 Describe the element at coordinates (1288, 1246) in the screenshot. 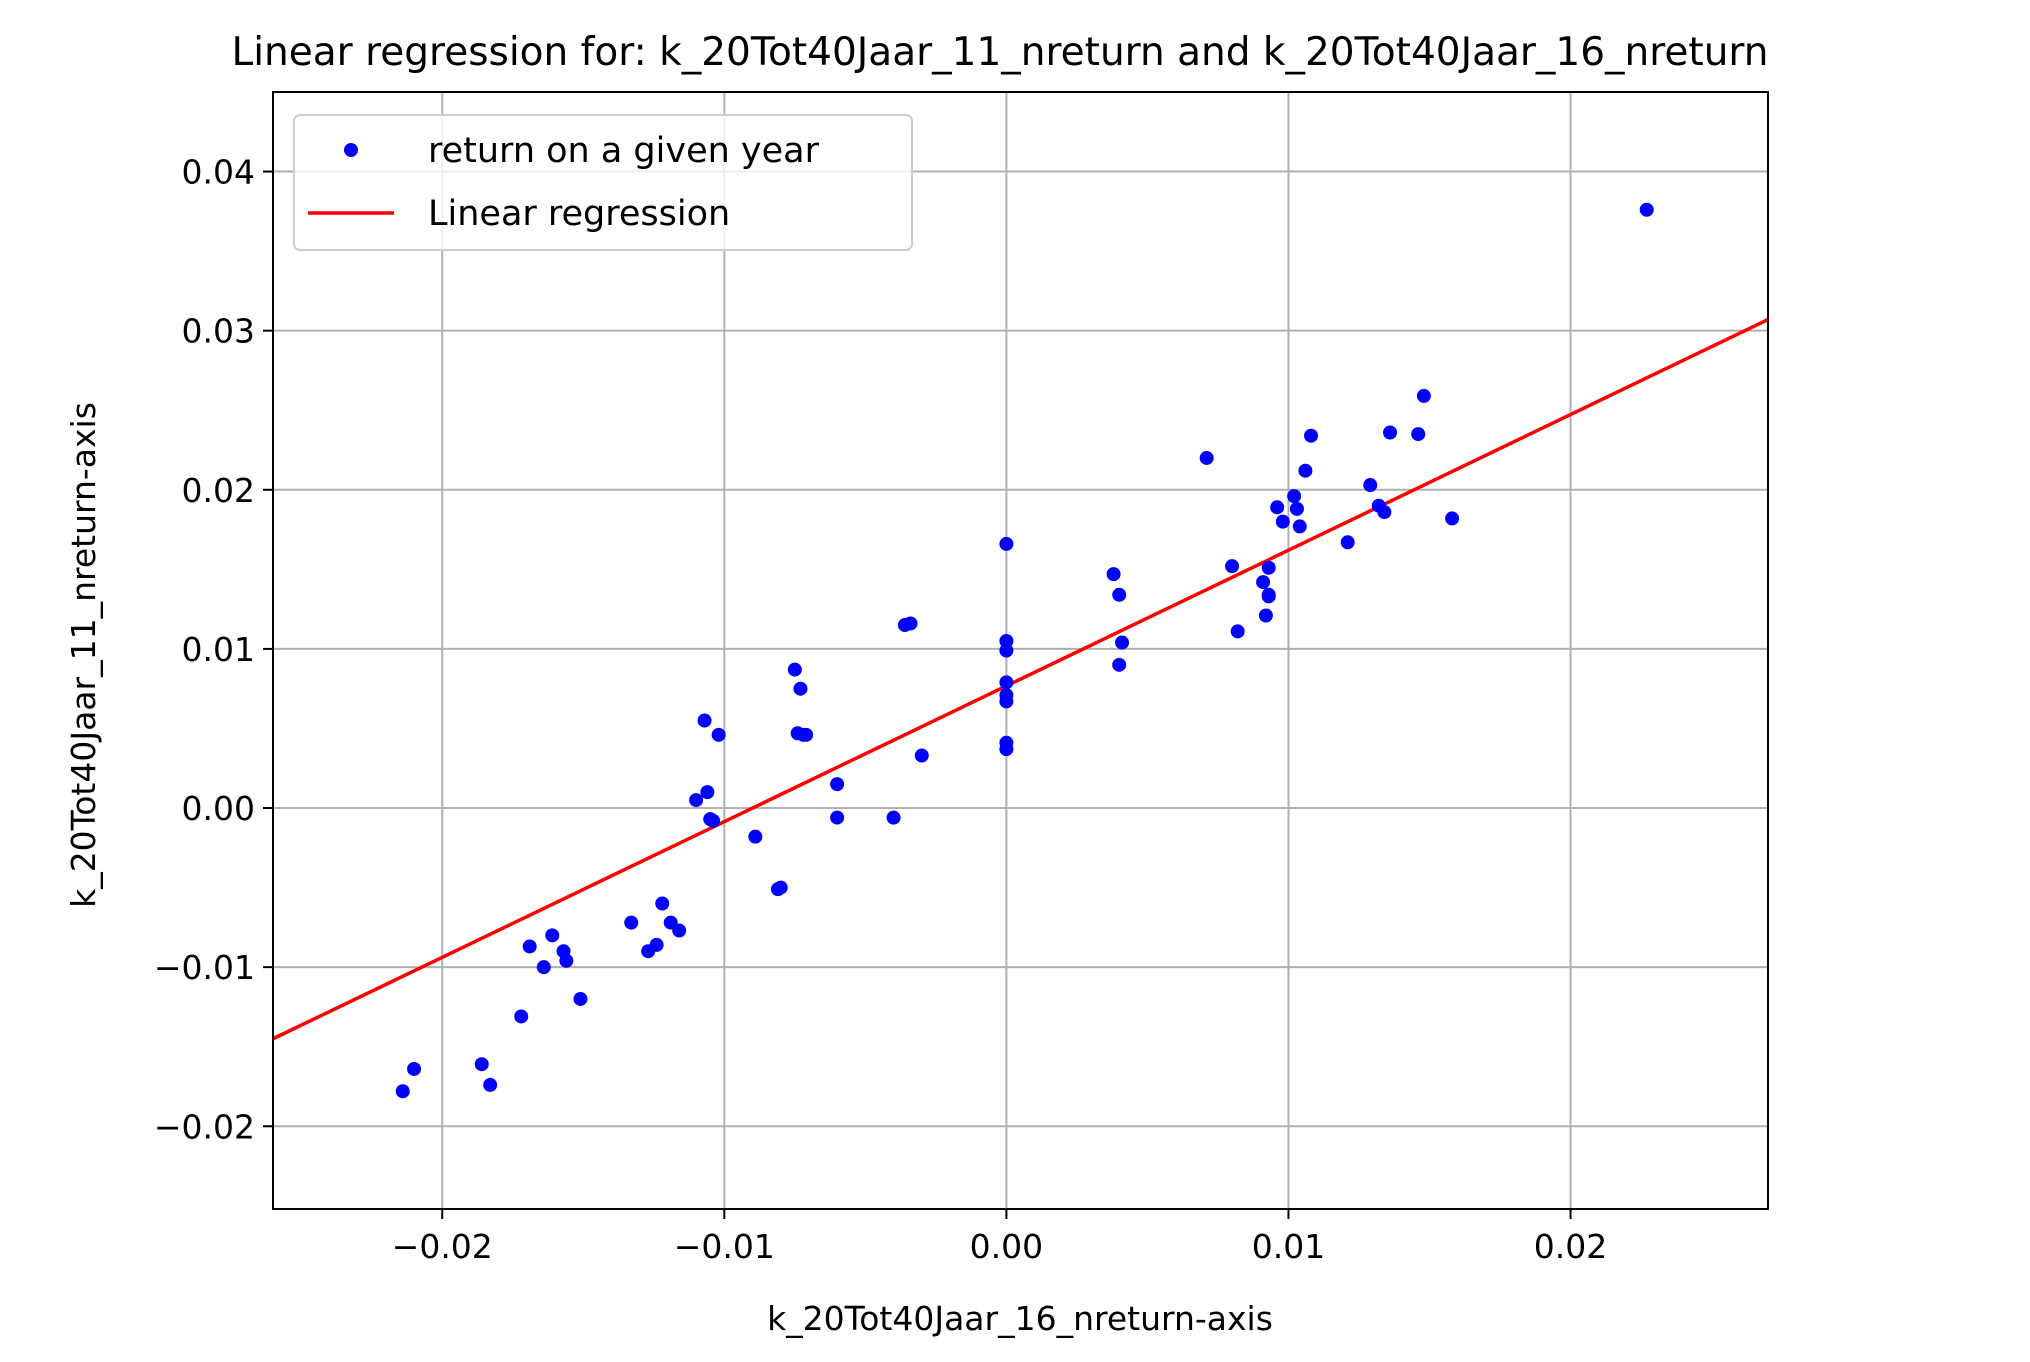

I see `x-tick-label: 0.01` at that location.